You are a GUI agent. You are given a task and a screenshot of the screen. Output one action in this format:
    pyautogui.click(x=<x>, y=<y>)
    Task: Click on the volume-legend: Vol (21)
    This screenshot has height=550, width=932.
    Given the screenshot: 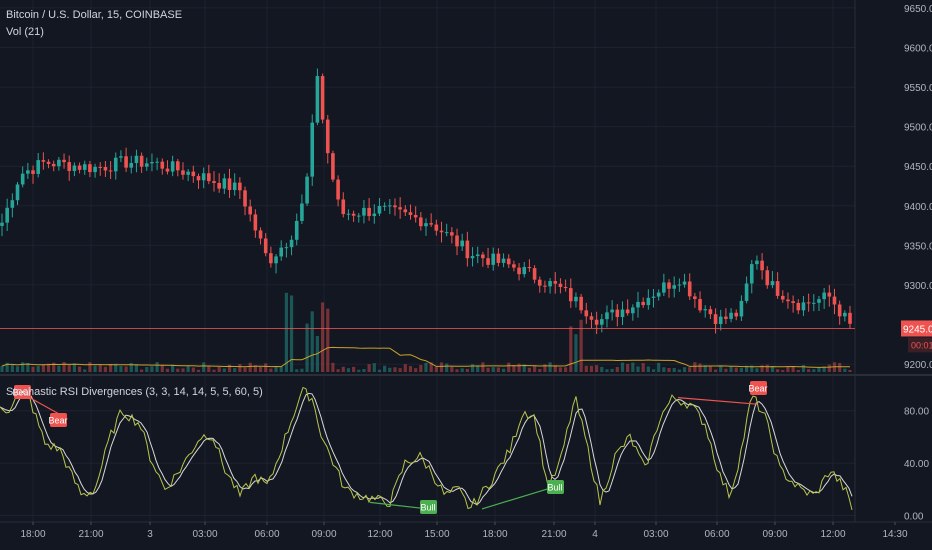 What is the action you would take?
    pyautogui.click(x=25, y=32)
    